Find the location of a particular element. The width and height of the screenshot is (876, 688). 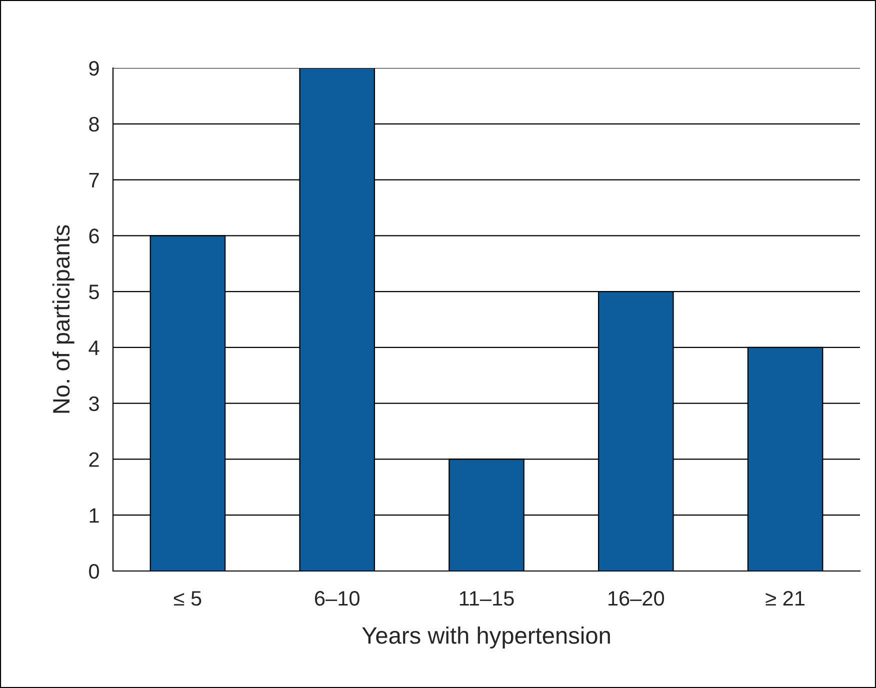

y-tick-label: 1 is located at coordinates (94, 515).